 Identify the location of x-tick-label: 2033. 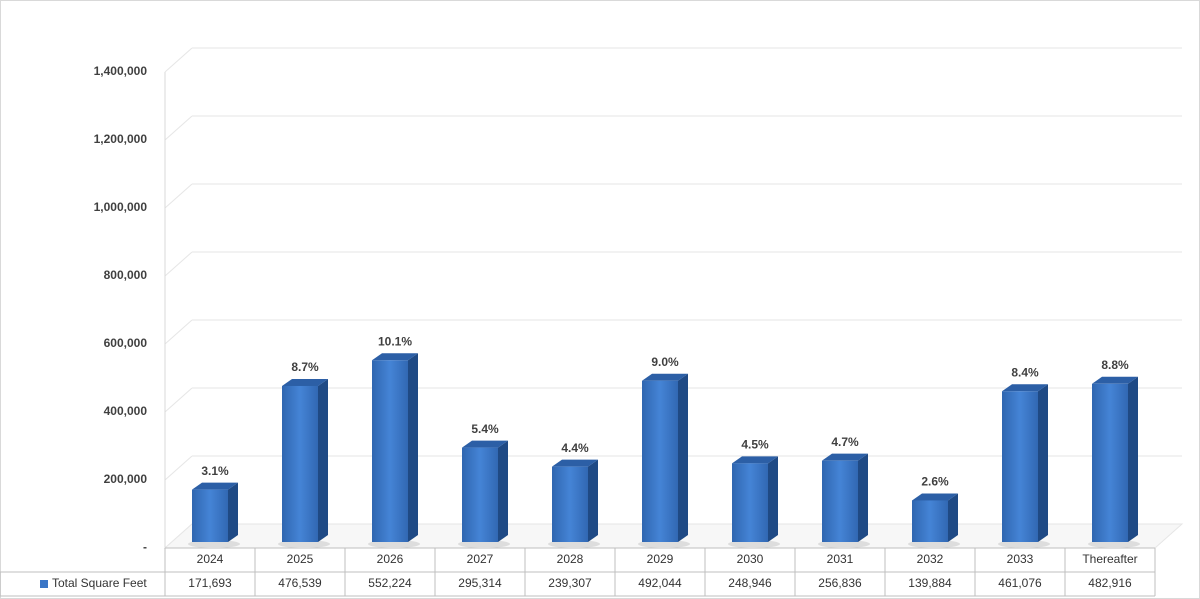
(1020, 559).